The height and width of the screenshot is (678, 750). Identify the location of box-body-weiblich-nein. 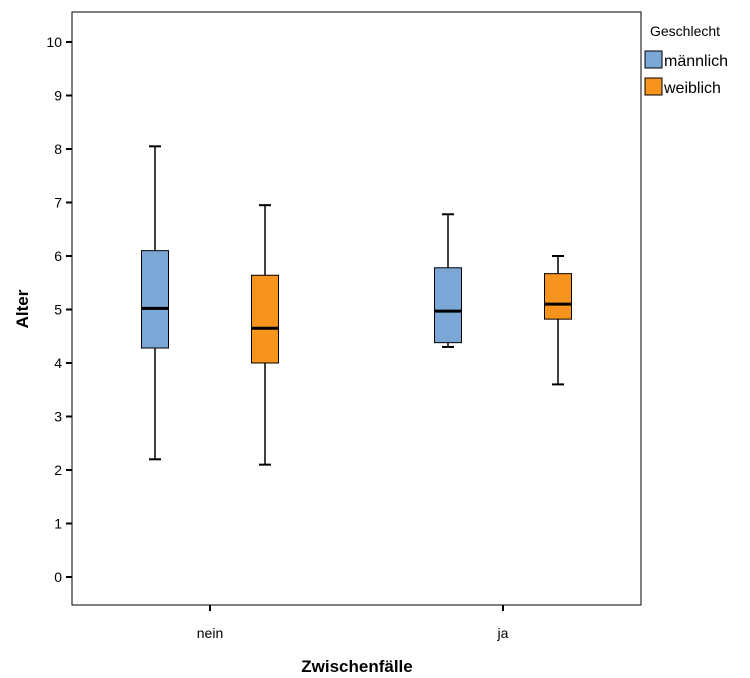
(265, 319).